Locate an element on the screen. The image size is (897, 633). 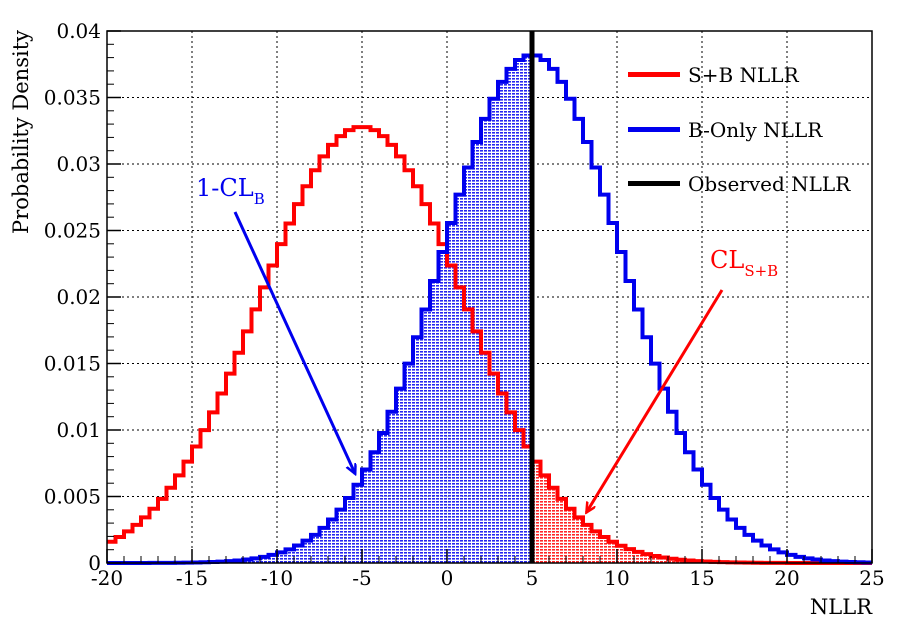
annotation-cl-s-plus-b: CLS+B is located at coordinates (682, 379).